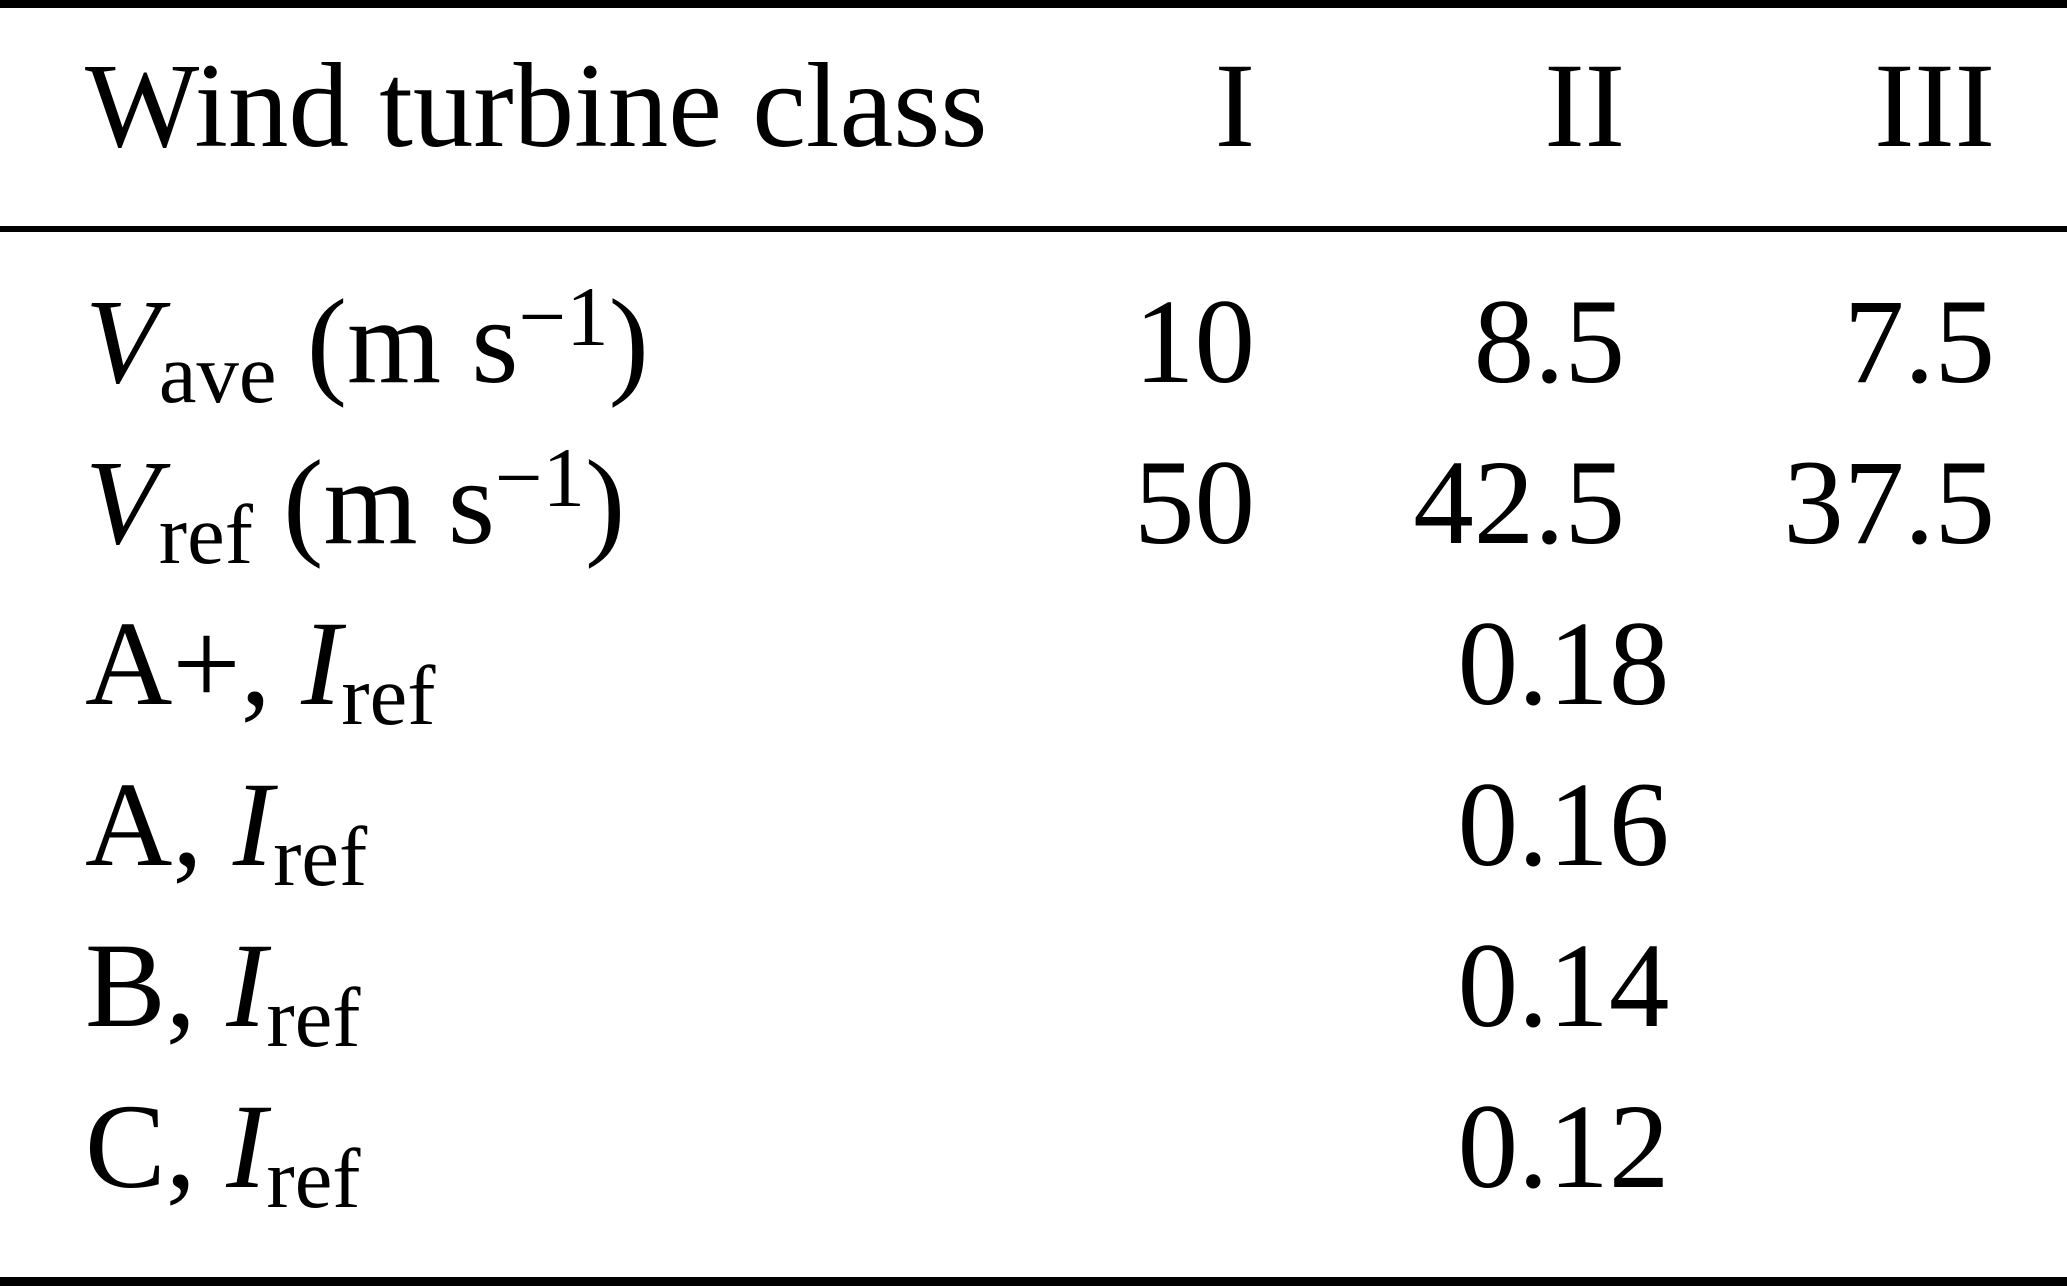  What do you see at coordinates (156, 1147) in the screenshot?
I see `prefix-text: C,` at bounding box center [156, 1147].